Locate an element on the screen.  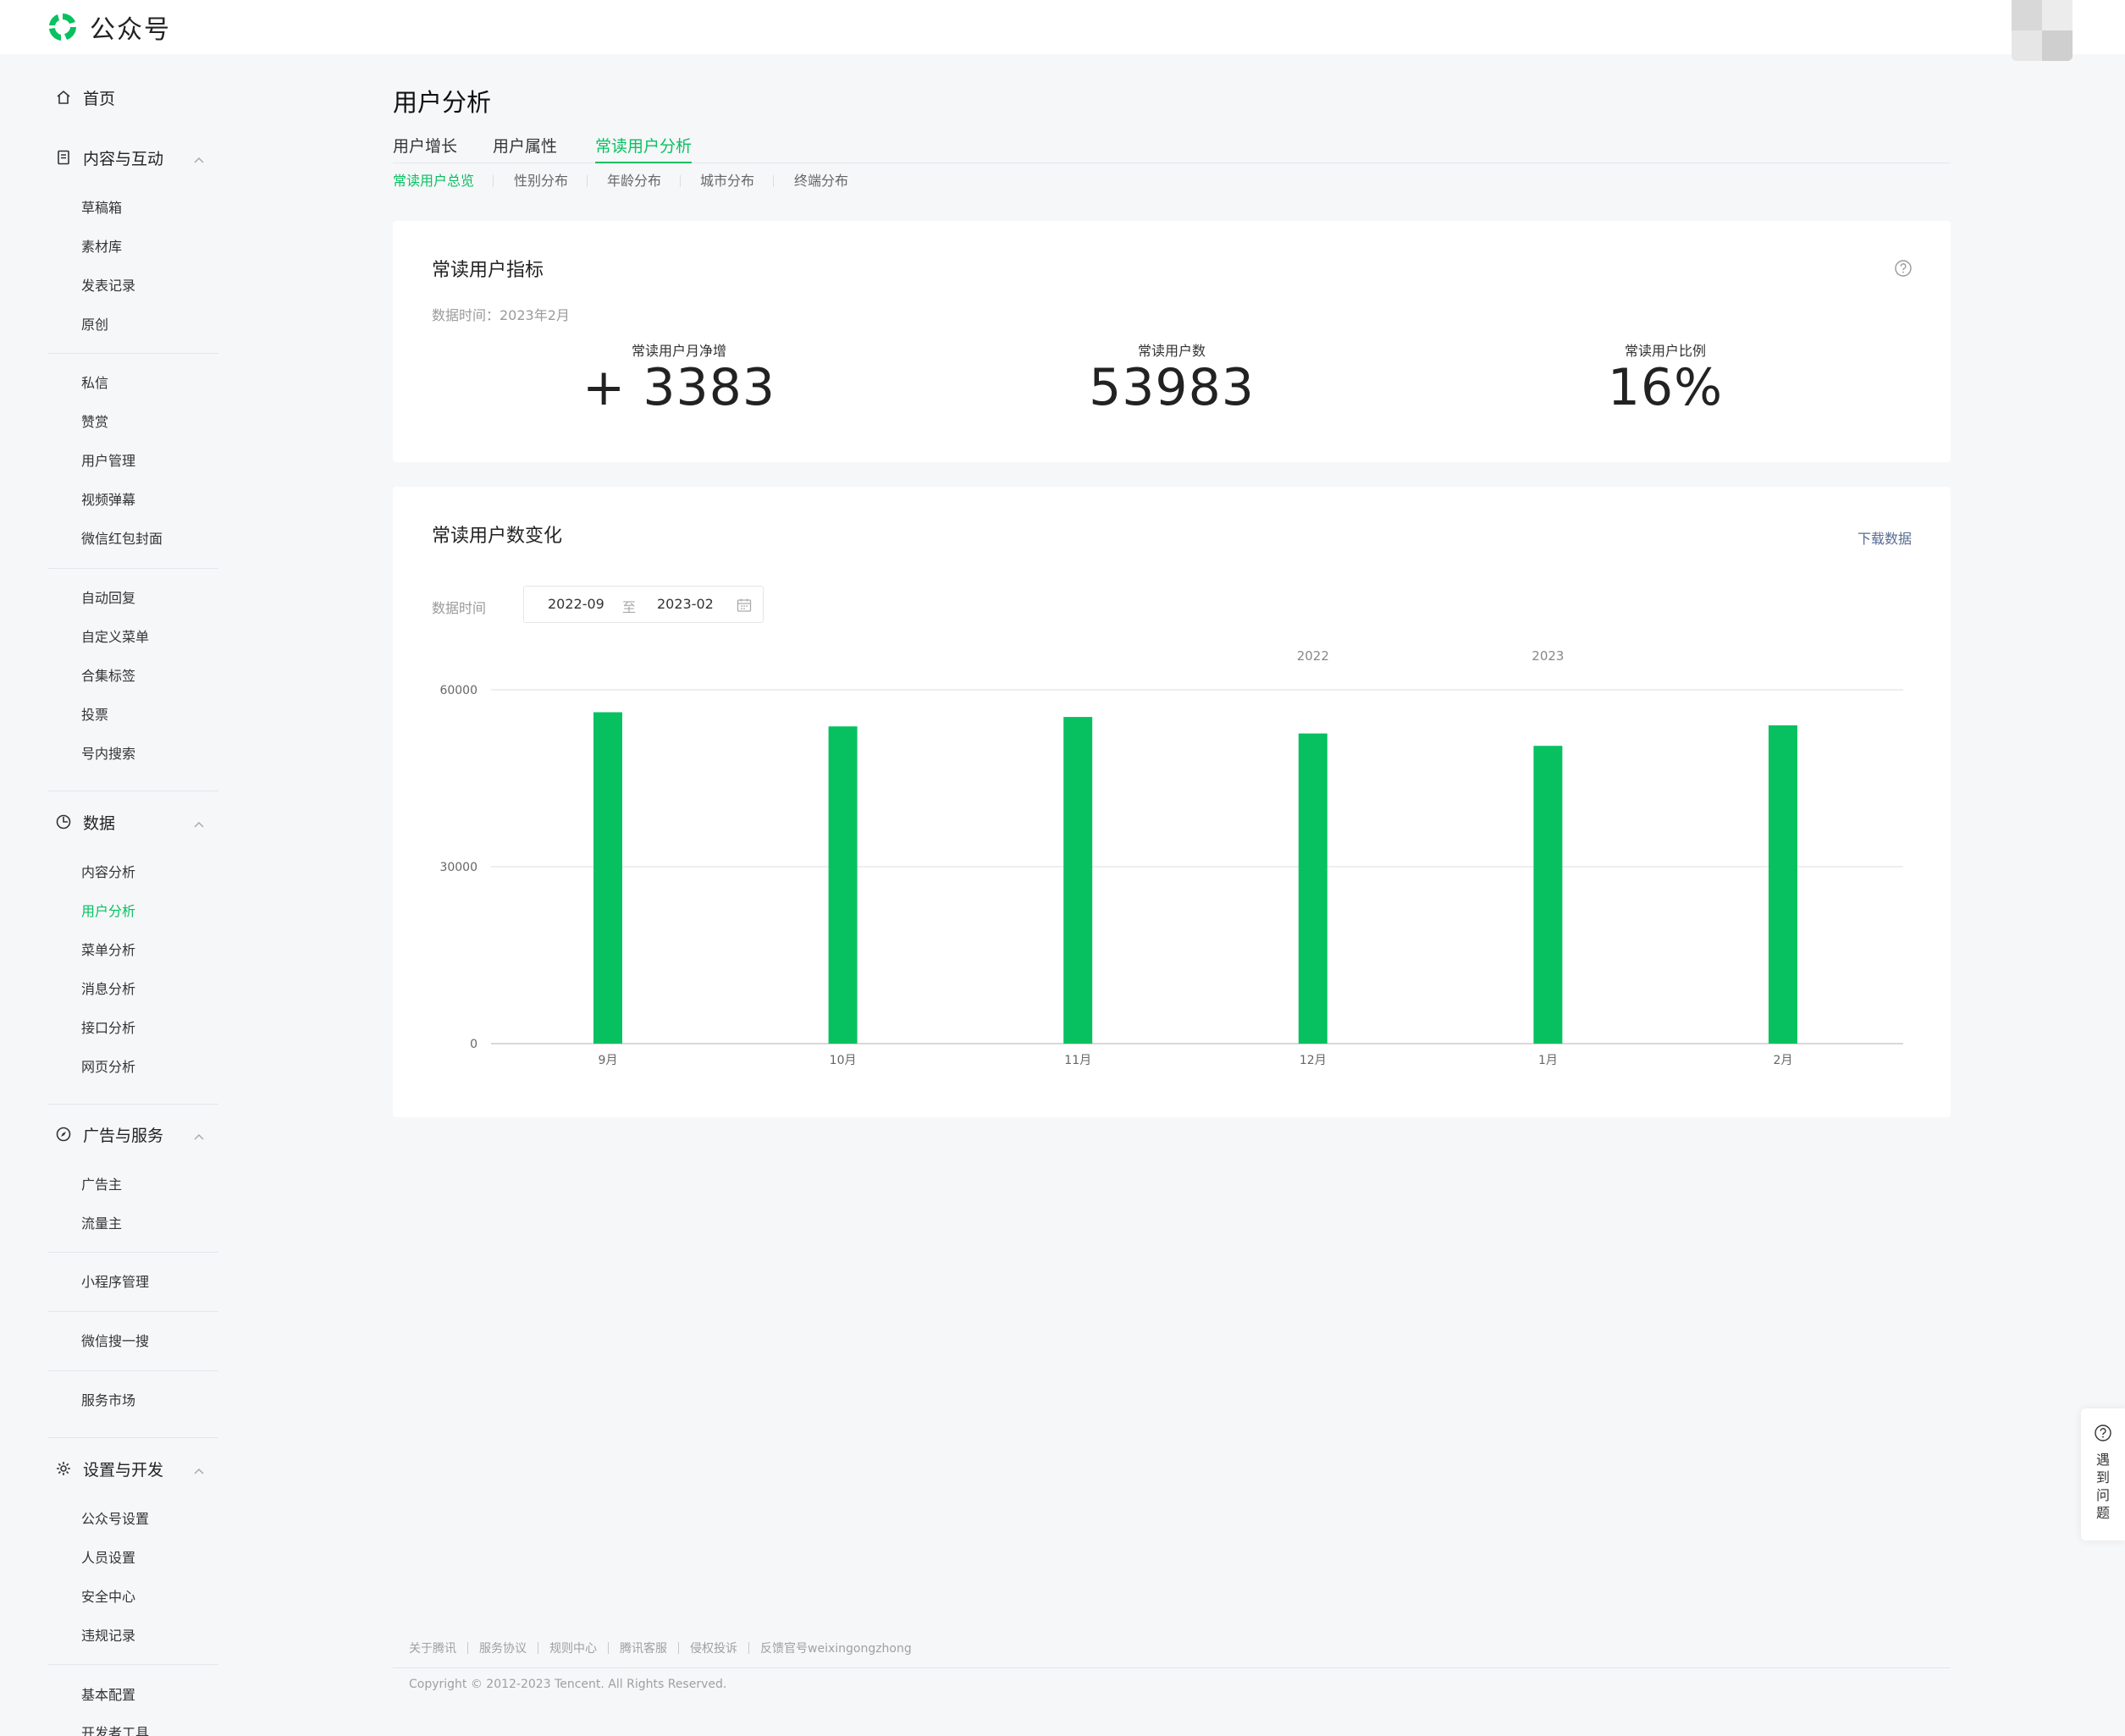
sidebar-item-user-analysis: 用户分析 is located at coordinates (108, 911).